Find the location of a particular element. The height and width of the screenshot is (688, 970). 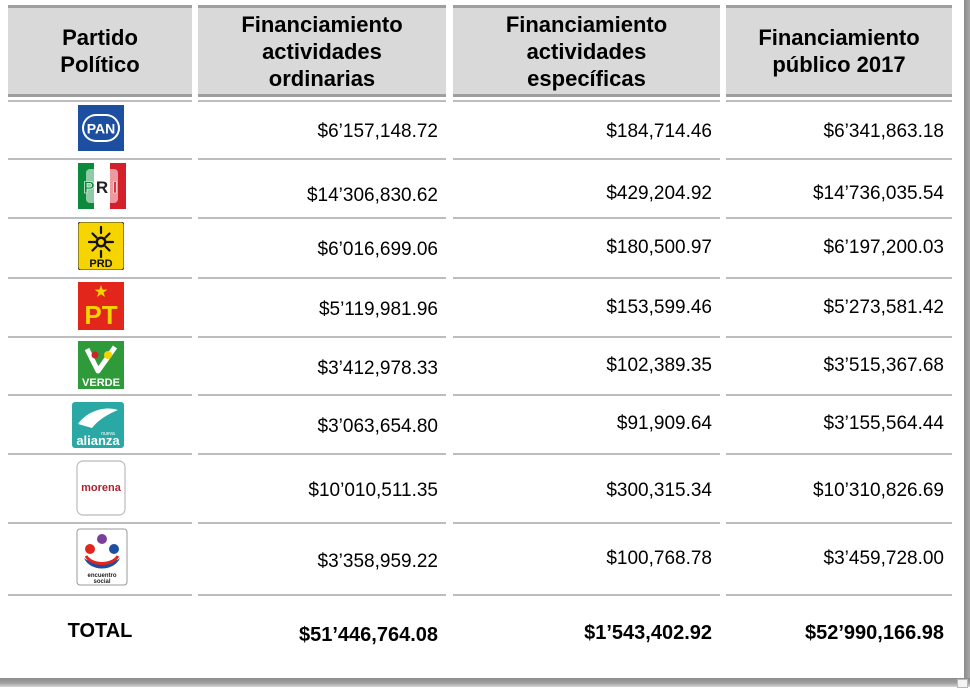

header-specific-line2: actividades is located at coordinates (586, 51).